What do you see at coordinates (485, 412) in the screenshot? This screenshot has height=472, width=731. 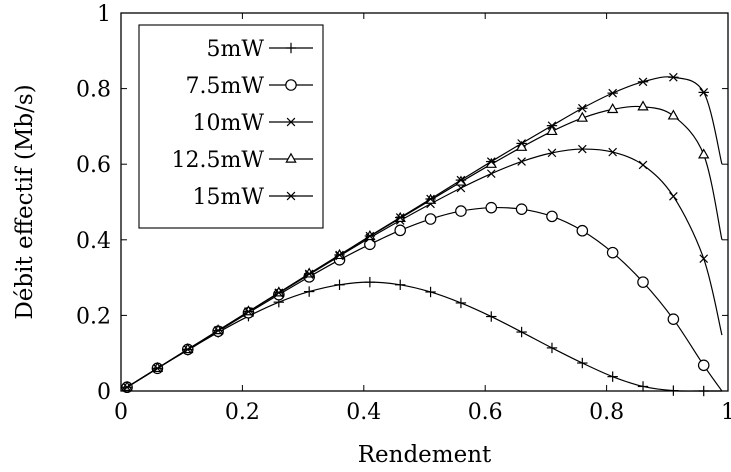 I see `x-tick-label: 0.6` at bounding box center [485, 412].